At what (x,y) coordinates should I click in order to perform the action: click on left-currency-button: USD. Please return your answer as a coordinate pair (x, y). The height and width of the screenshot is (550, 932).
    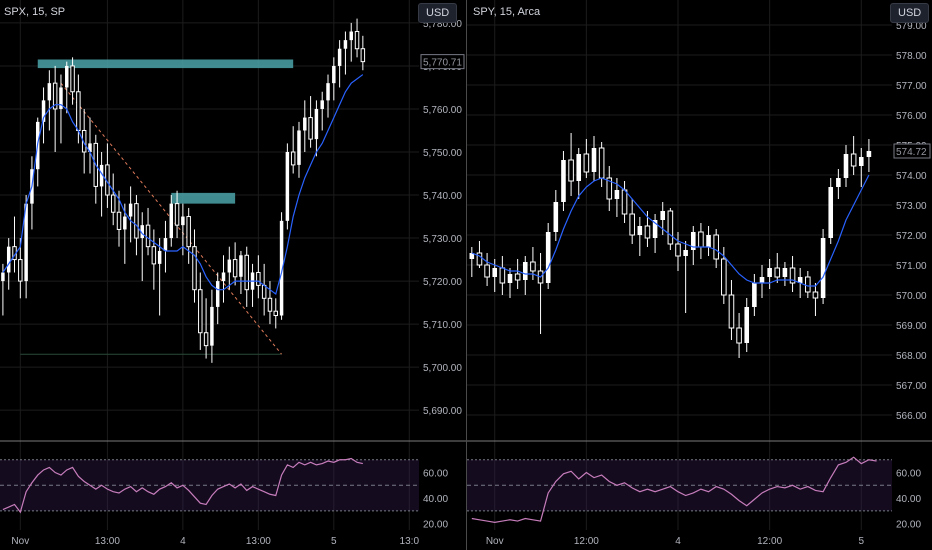
    Looking at the image, I should click on (438, 13).